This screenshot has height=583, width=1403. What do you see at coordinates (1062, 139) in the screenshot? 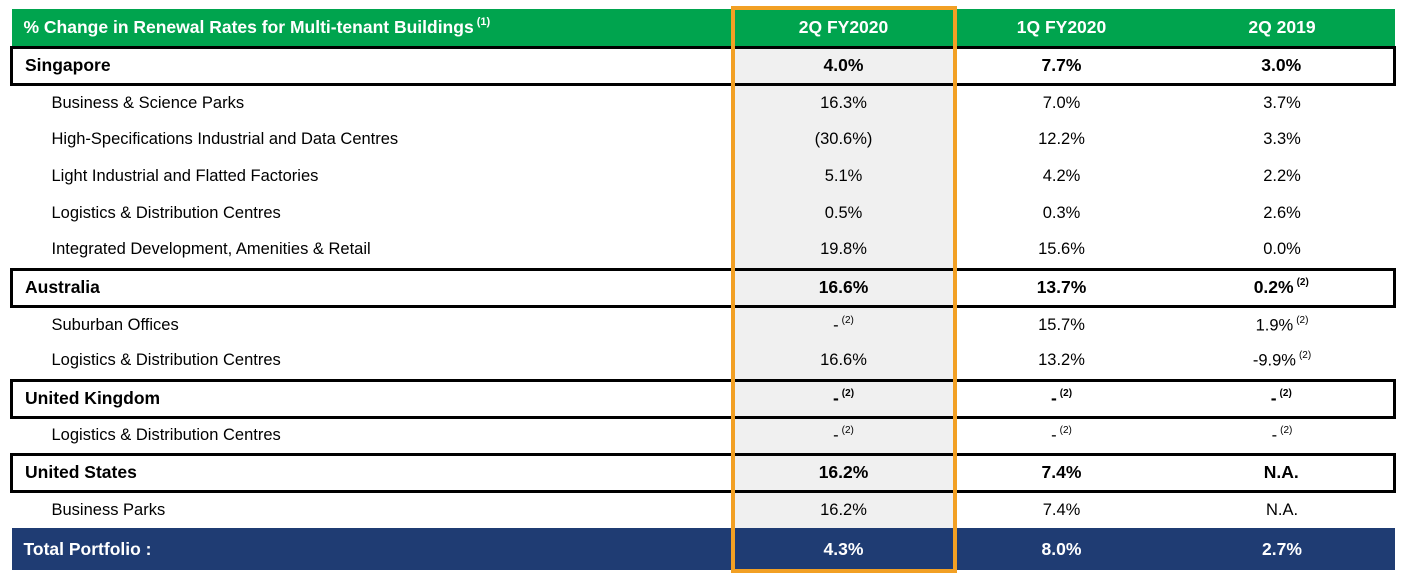
I see `value-cell: 12.2%` at bounding box center [1062, 139].